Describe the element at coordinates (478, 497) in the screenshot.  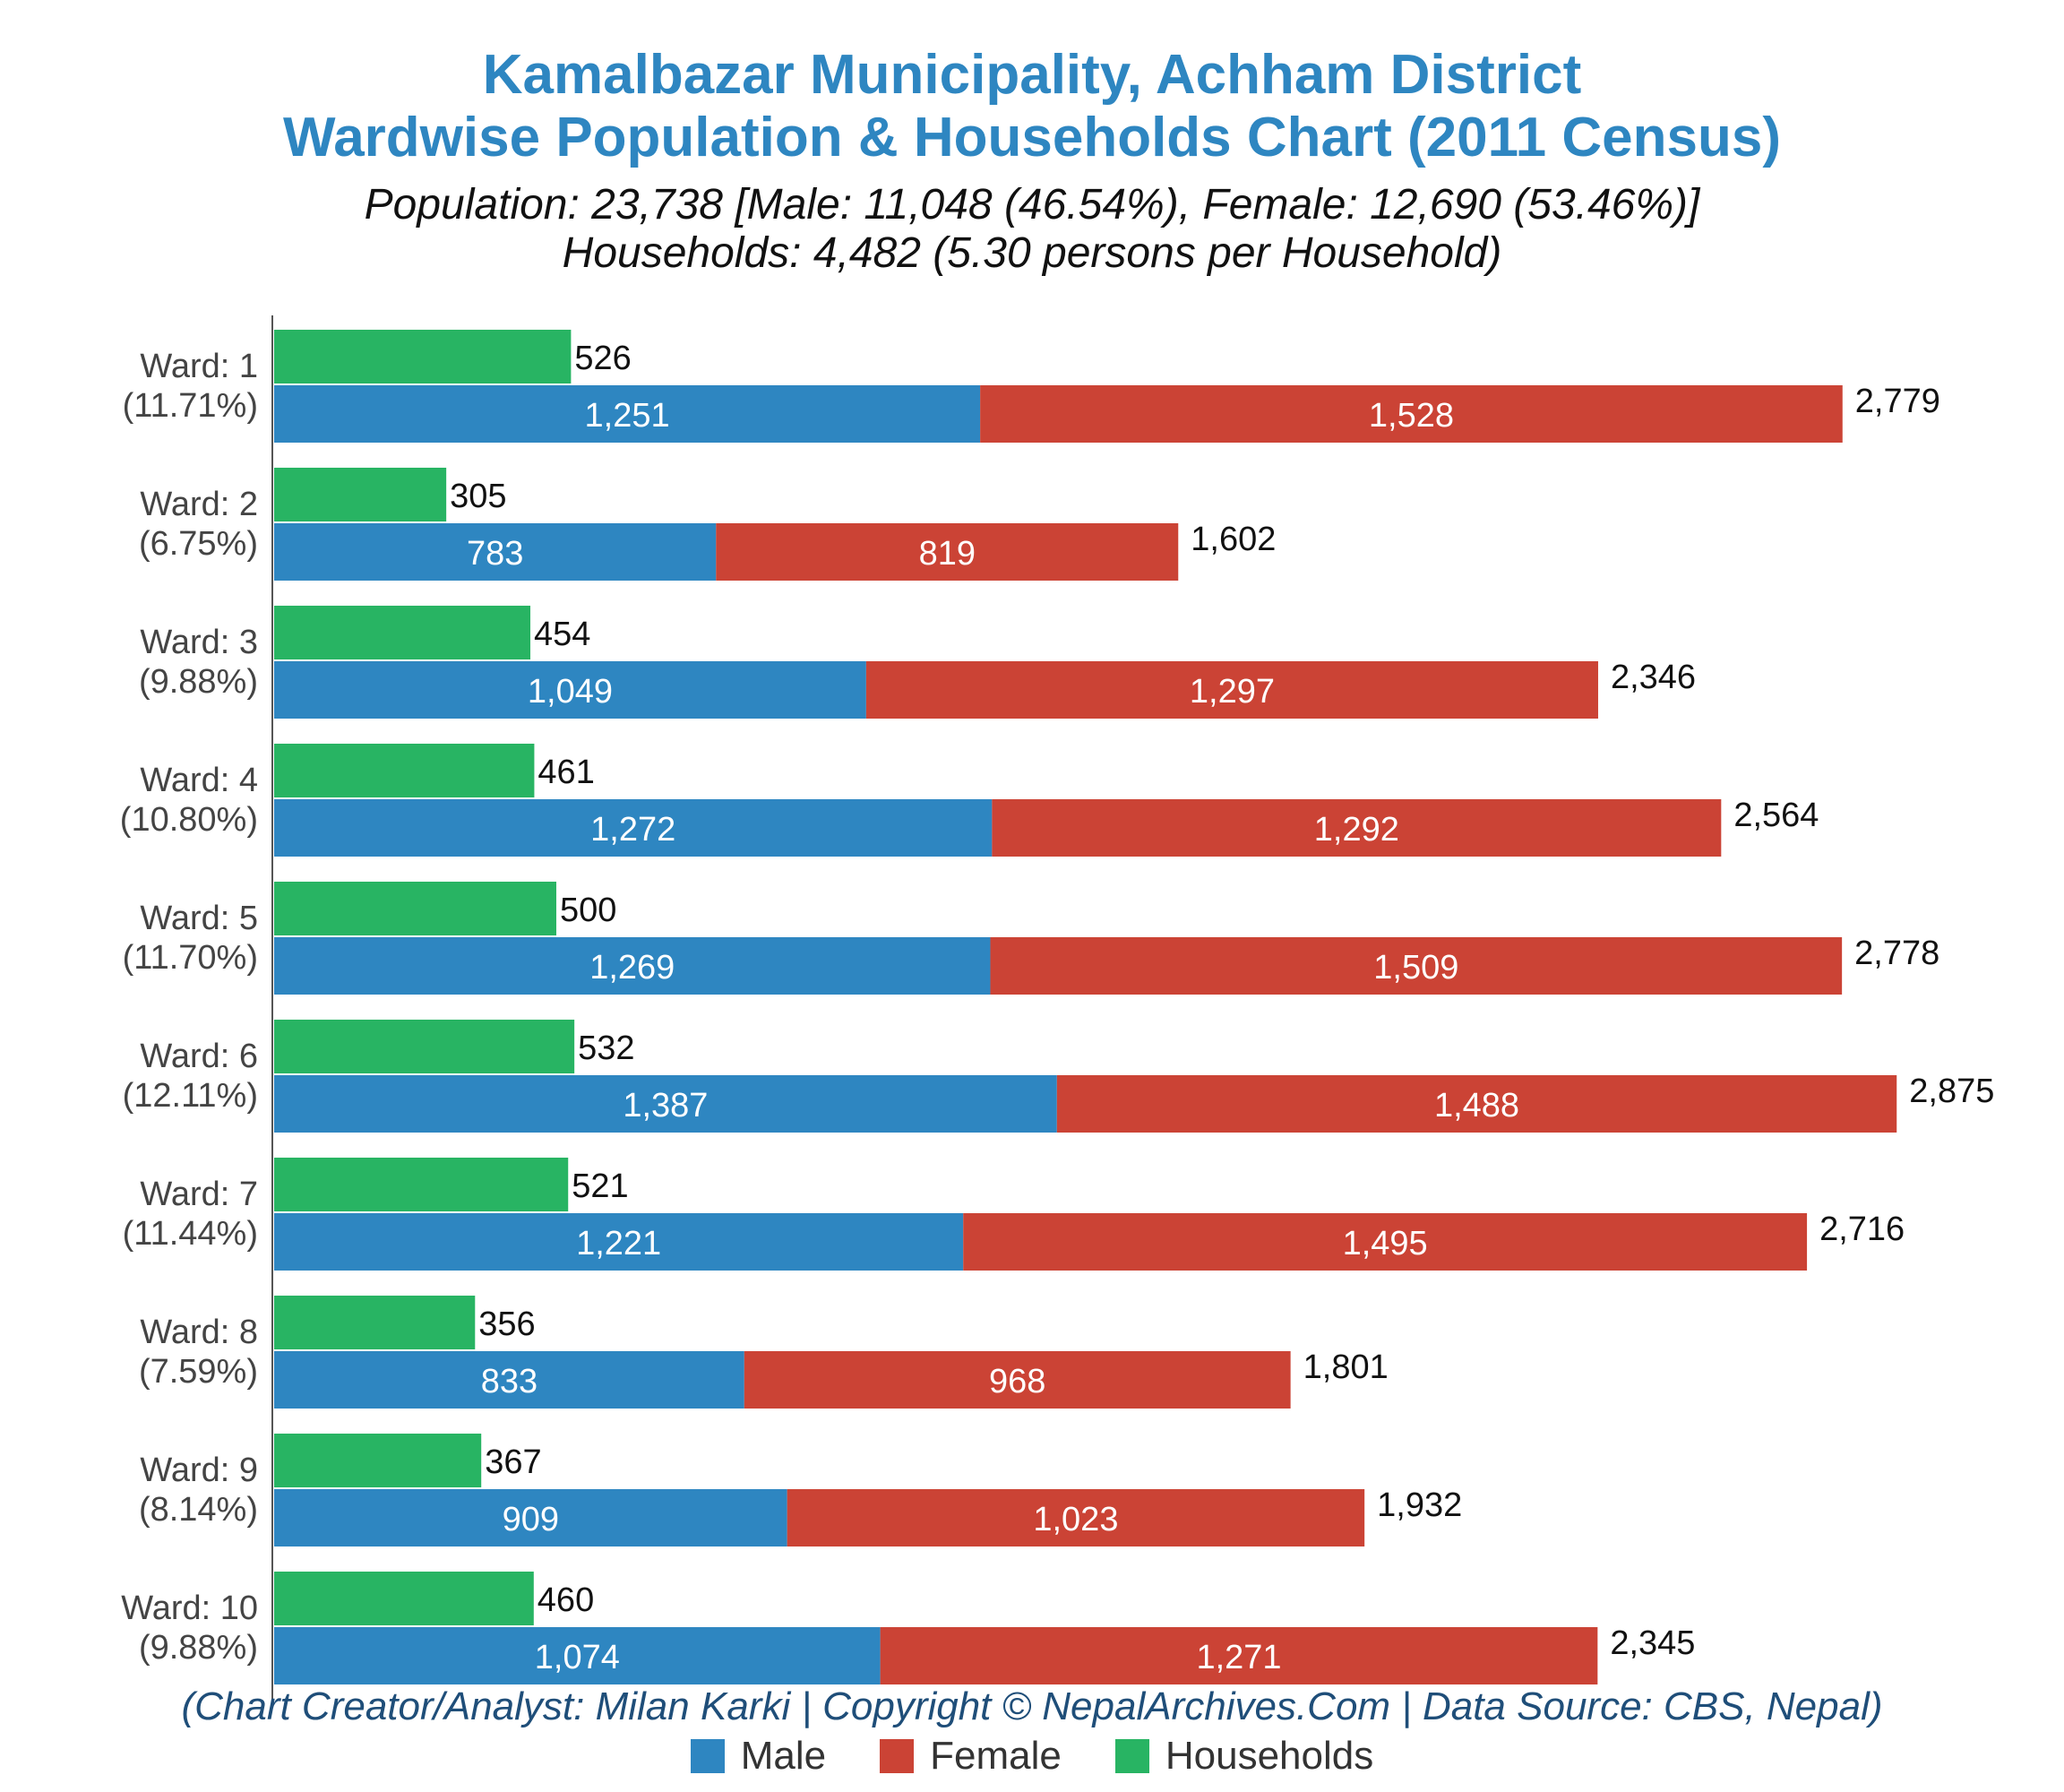
I see `households-value-2: 305` at that location.